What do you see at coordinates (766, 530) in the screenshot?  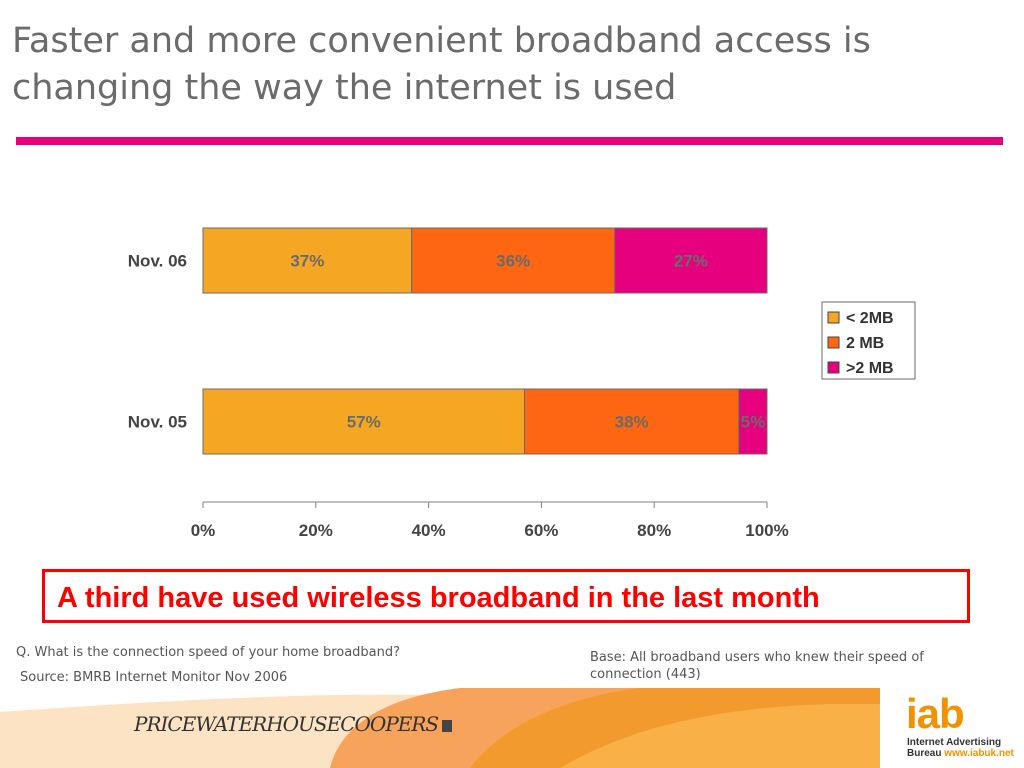 I see `x-tick-label: 100%` at bounding box center [766, 530].